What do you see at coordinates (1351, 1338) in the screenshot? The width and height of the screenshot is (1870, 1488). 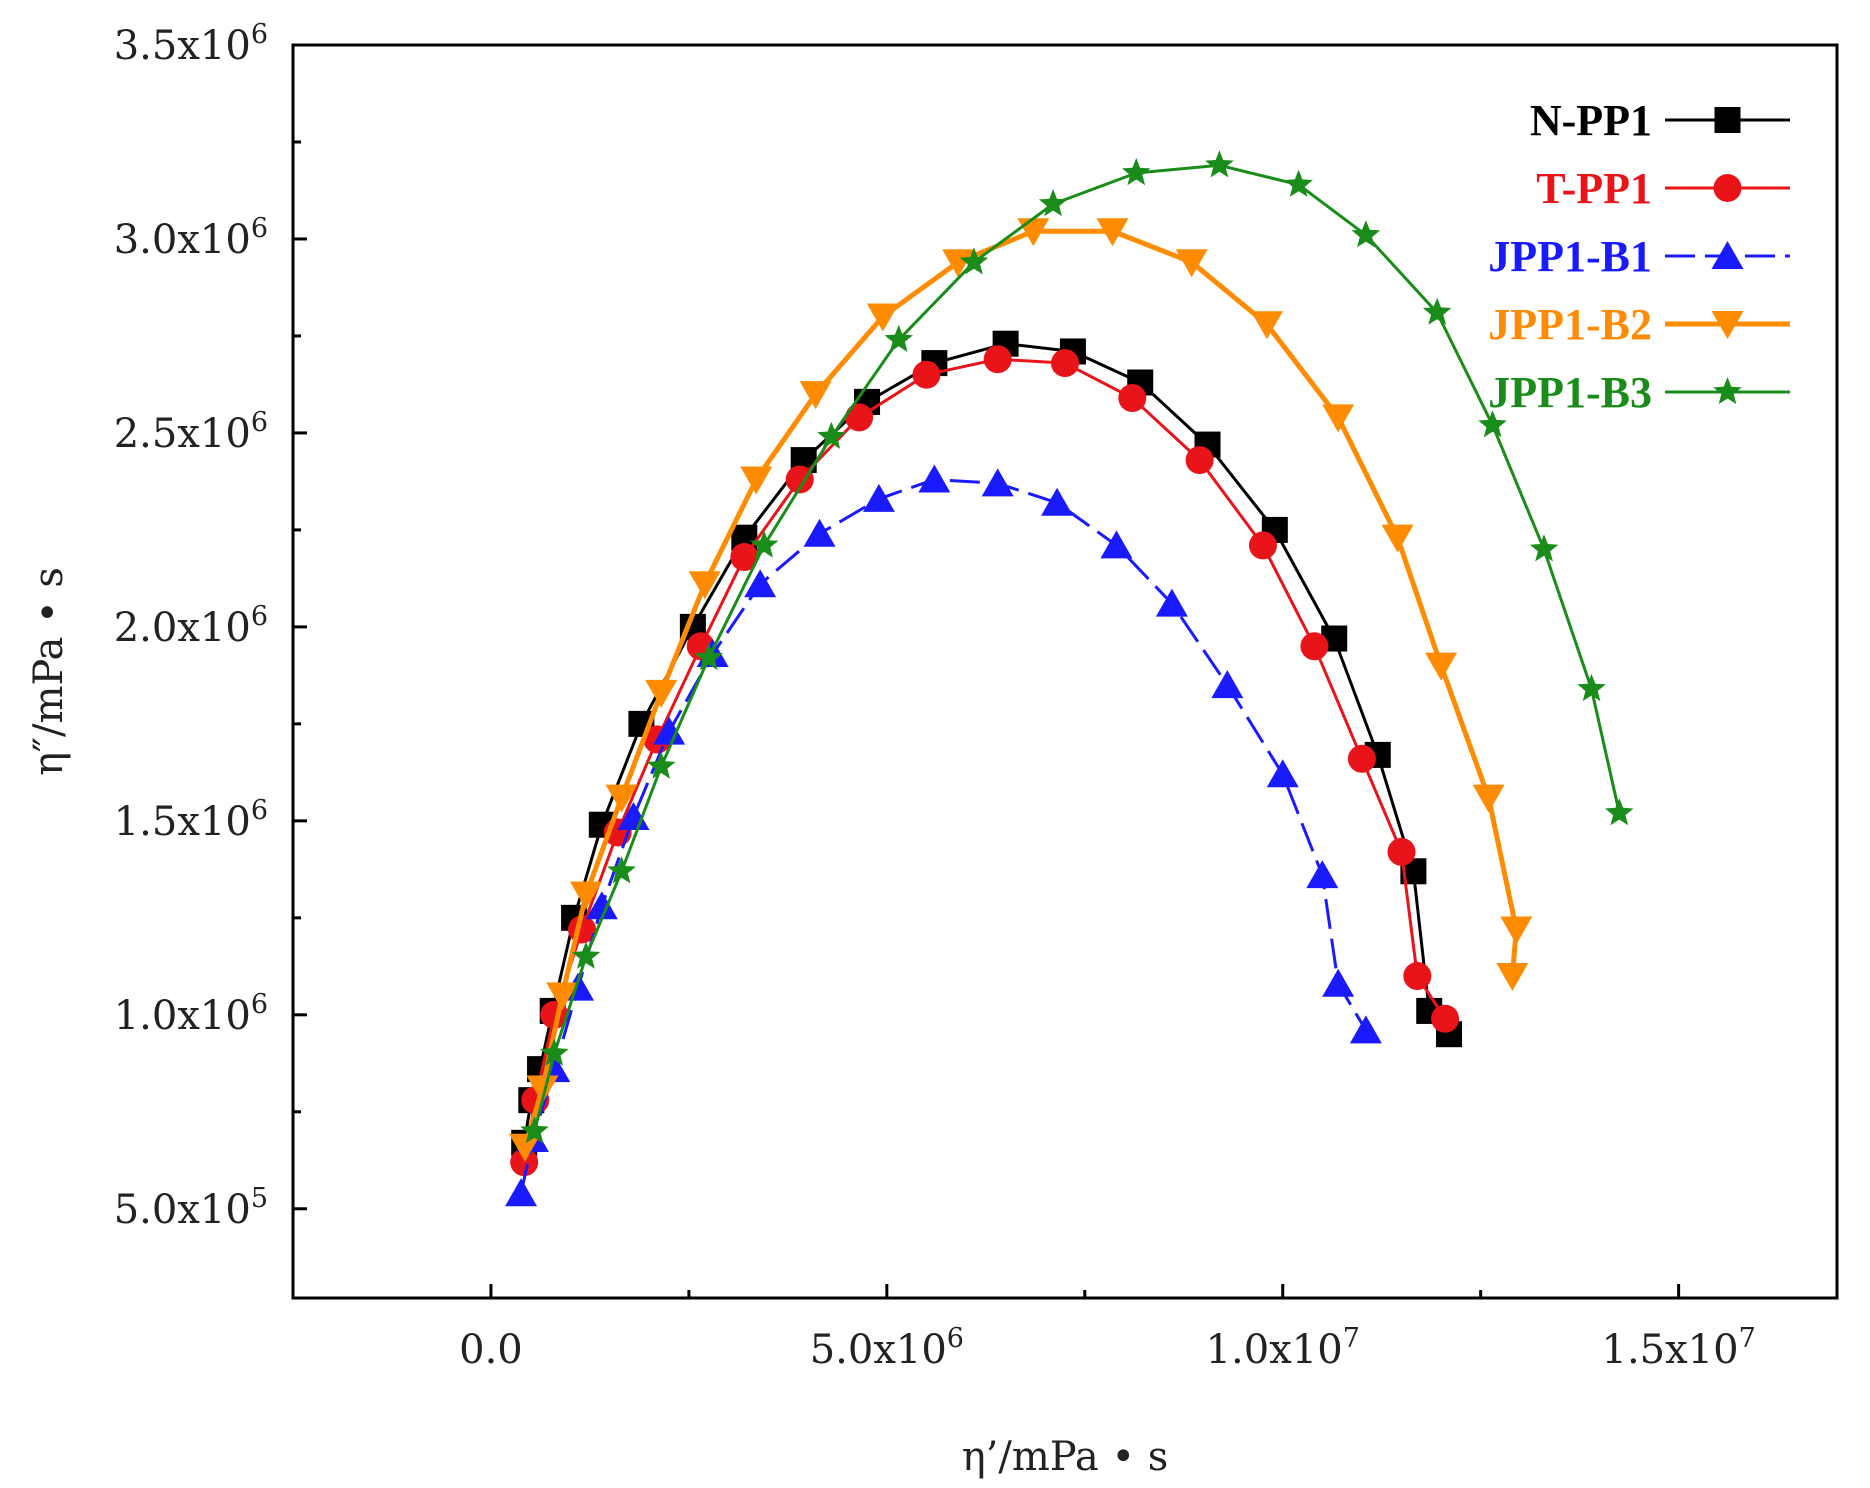 I see `x-tick-label-exponent: 7` at bounding box center [1351, 1338].